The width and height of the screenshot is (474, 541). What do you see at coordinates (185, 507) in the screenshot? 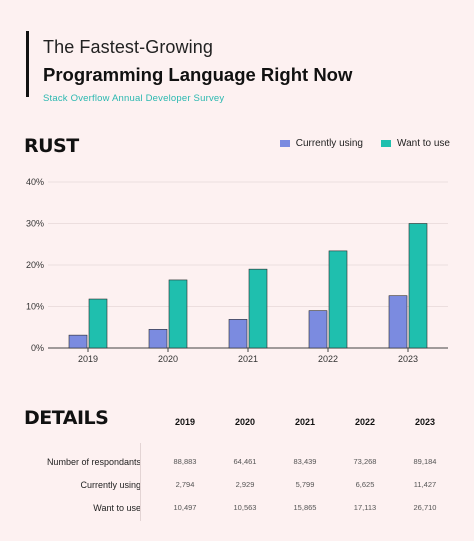
I see `cell-value: 10,497` at bounding box center [185, 507].